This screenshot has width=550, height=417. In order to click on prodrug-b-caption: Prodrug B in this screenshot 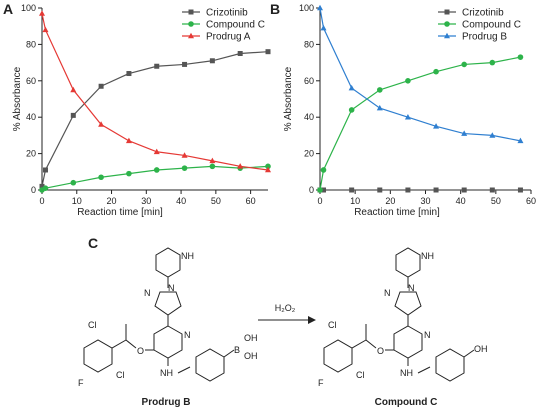, I will do `click(166, 402)`.